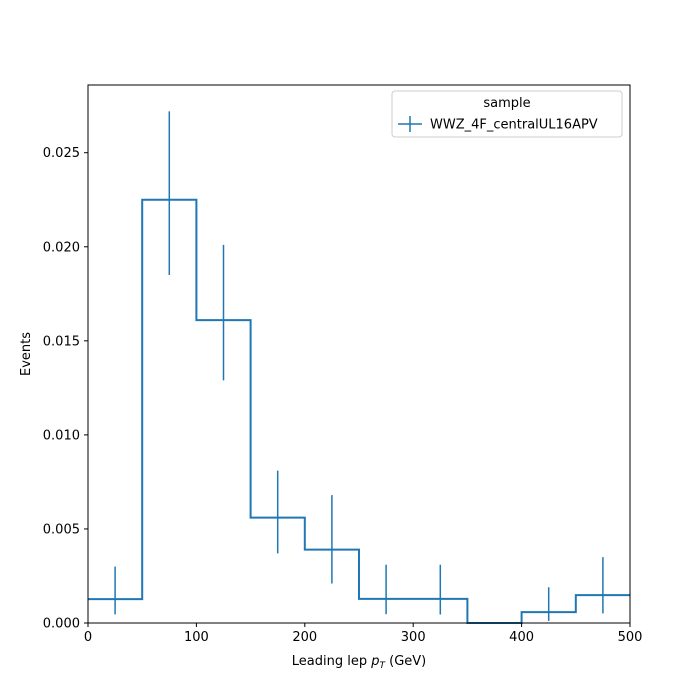 This screenshot has height=700, width=700. I want to click on x-axis-label-variable: p, so click(374, 661).